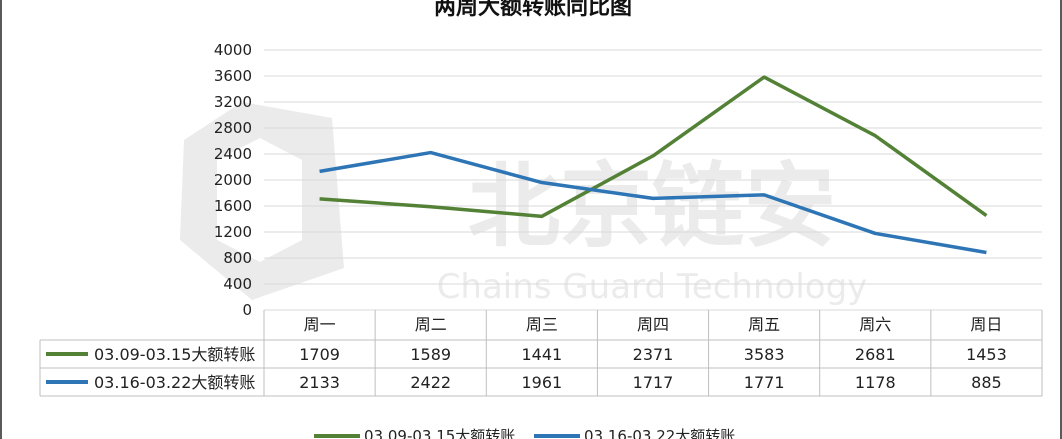 The width and height of the screenshot is (1062, 439). What do you see at coordinates (542, 324) in the screenshot?
I see `x-tick-label: 周三` at bounding box center [542, 324].